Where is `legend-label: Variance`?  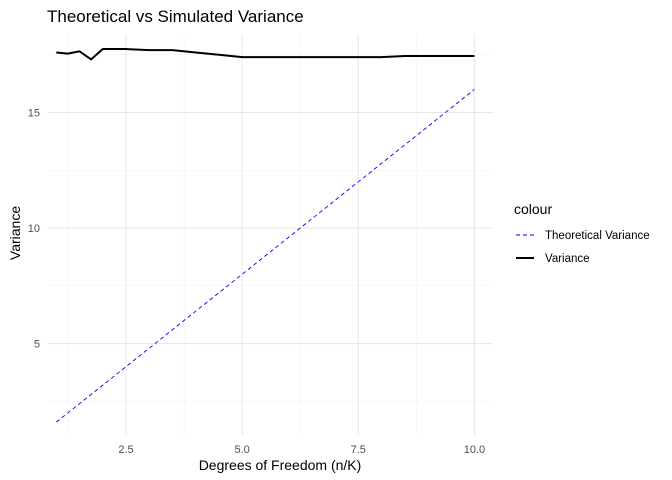
legend-label: Variance is located at coordinates (567, 259).